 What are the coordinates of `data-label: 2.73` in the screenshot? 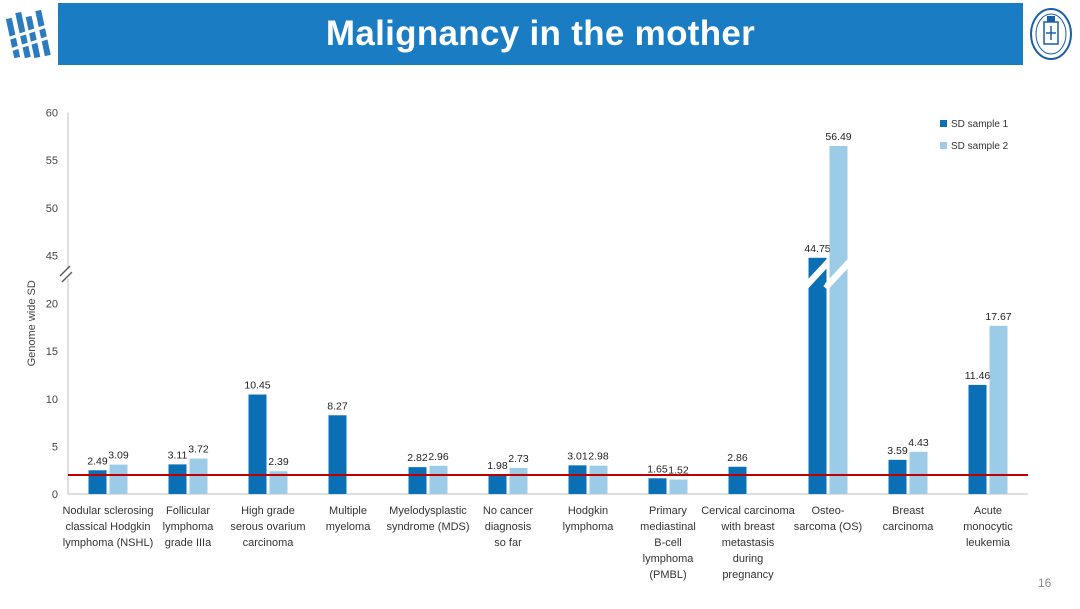 It's located at (518, 459).